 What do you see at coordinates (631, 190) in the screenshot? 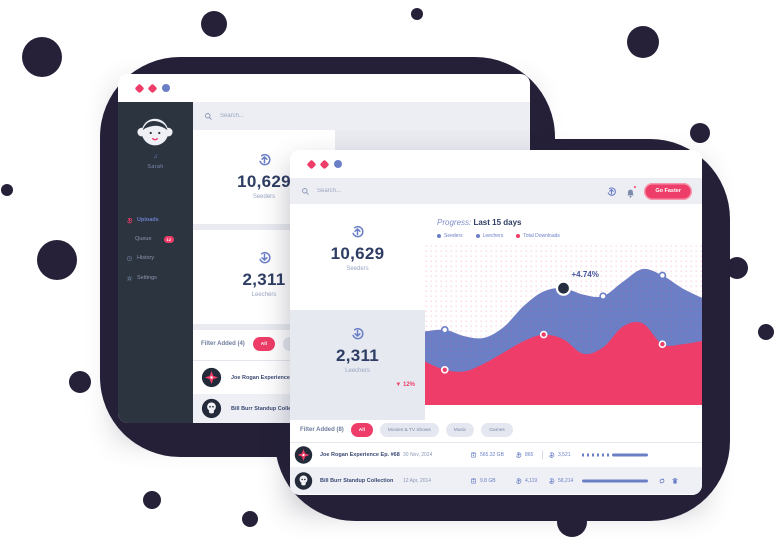
I see `notifications-bell-icon` at bounding box center [631, 190].